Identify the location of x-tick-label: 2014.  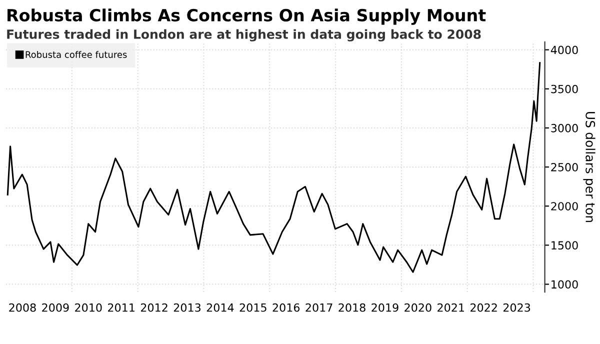
(220, 307).